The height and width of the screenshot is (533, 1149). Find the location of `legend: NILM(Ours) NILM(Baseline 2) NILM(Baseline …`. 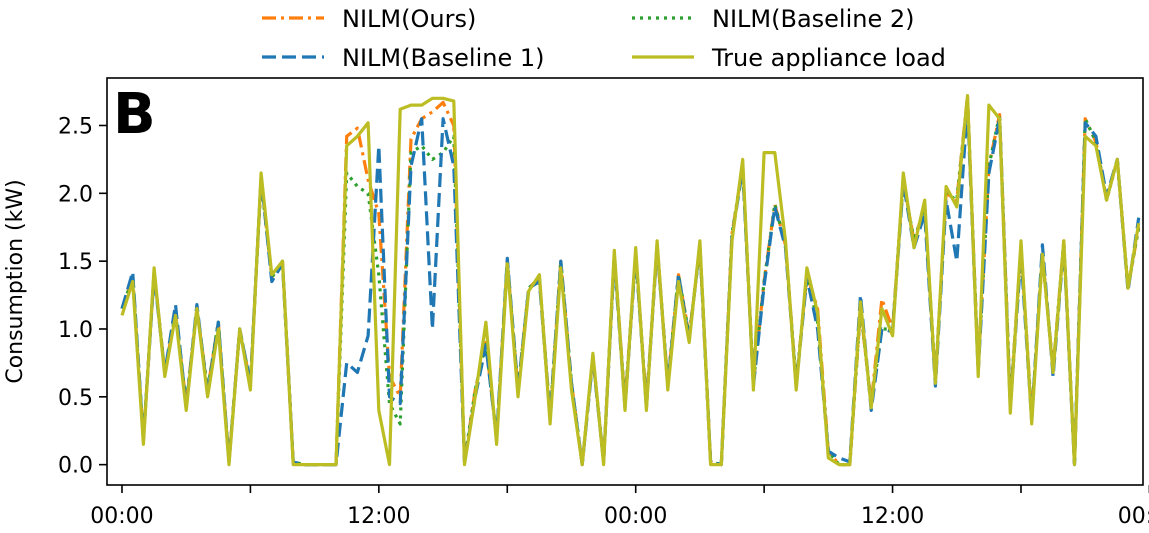

legend: NILM(Ours) NILM(Baseline 2) NILM(Baseline … is located at coordinates (604, 38).